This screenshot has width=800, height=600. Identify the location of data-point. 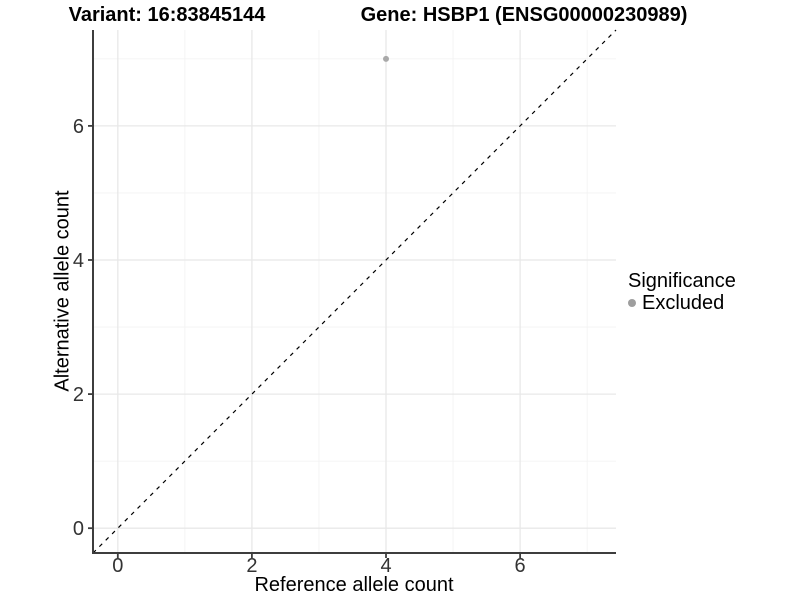
(386, 58).